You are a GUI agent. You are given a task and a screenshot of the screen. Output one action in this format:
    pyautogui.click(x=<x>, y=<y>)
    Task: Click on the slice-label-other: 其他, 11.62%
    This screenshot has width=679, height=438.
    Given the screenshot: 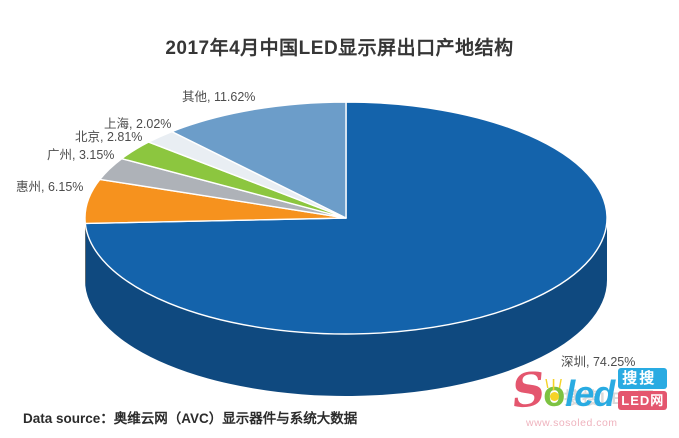 What is the action you would take?
    pyautogui.click(x=219, y=97)
    